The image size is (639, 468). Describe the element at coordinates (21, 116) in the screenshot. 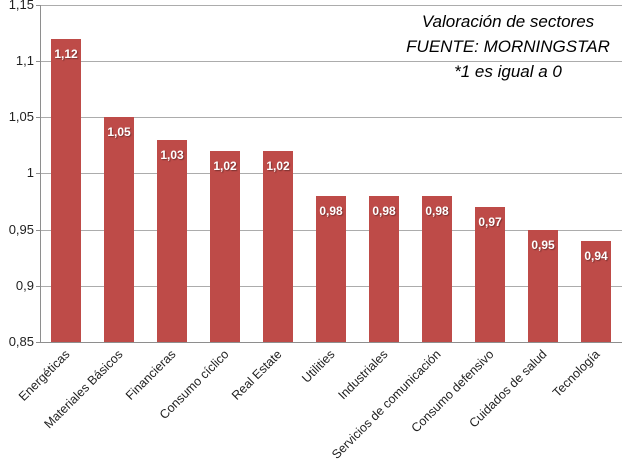

I see `y-axis-tick-label: 1,05` at that location.